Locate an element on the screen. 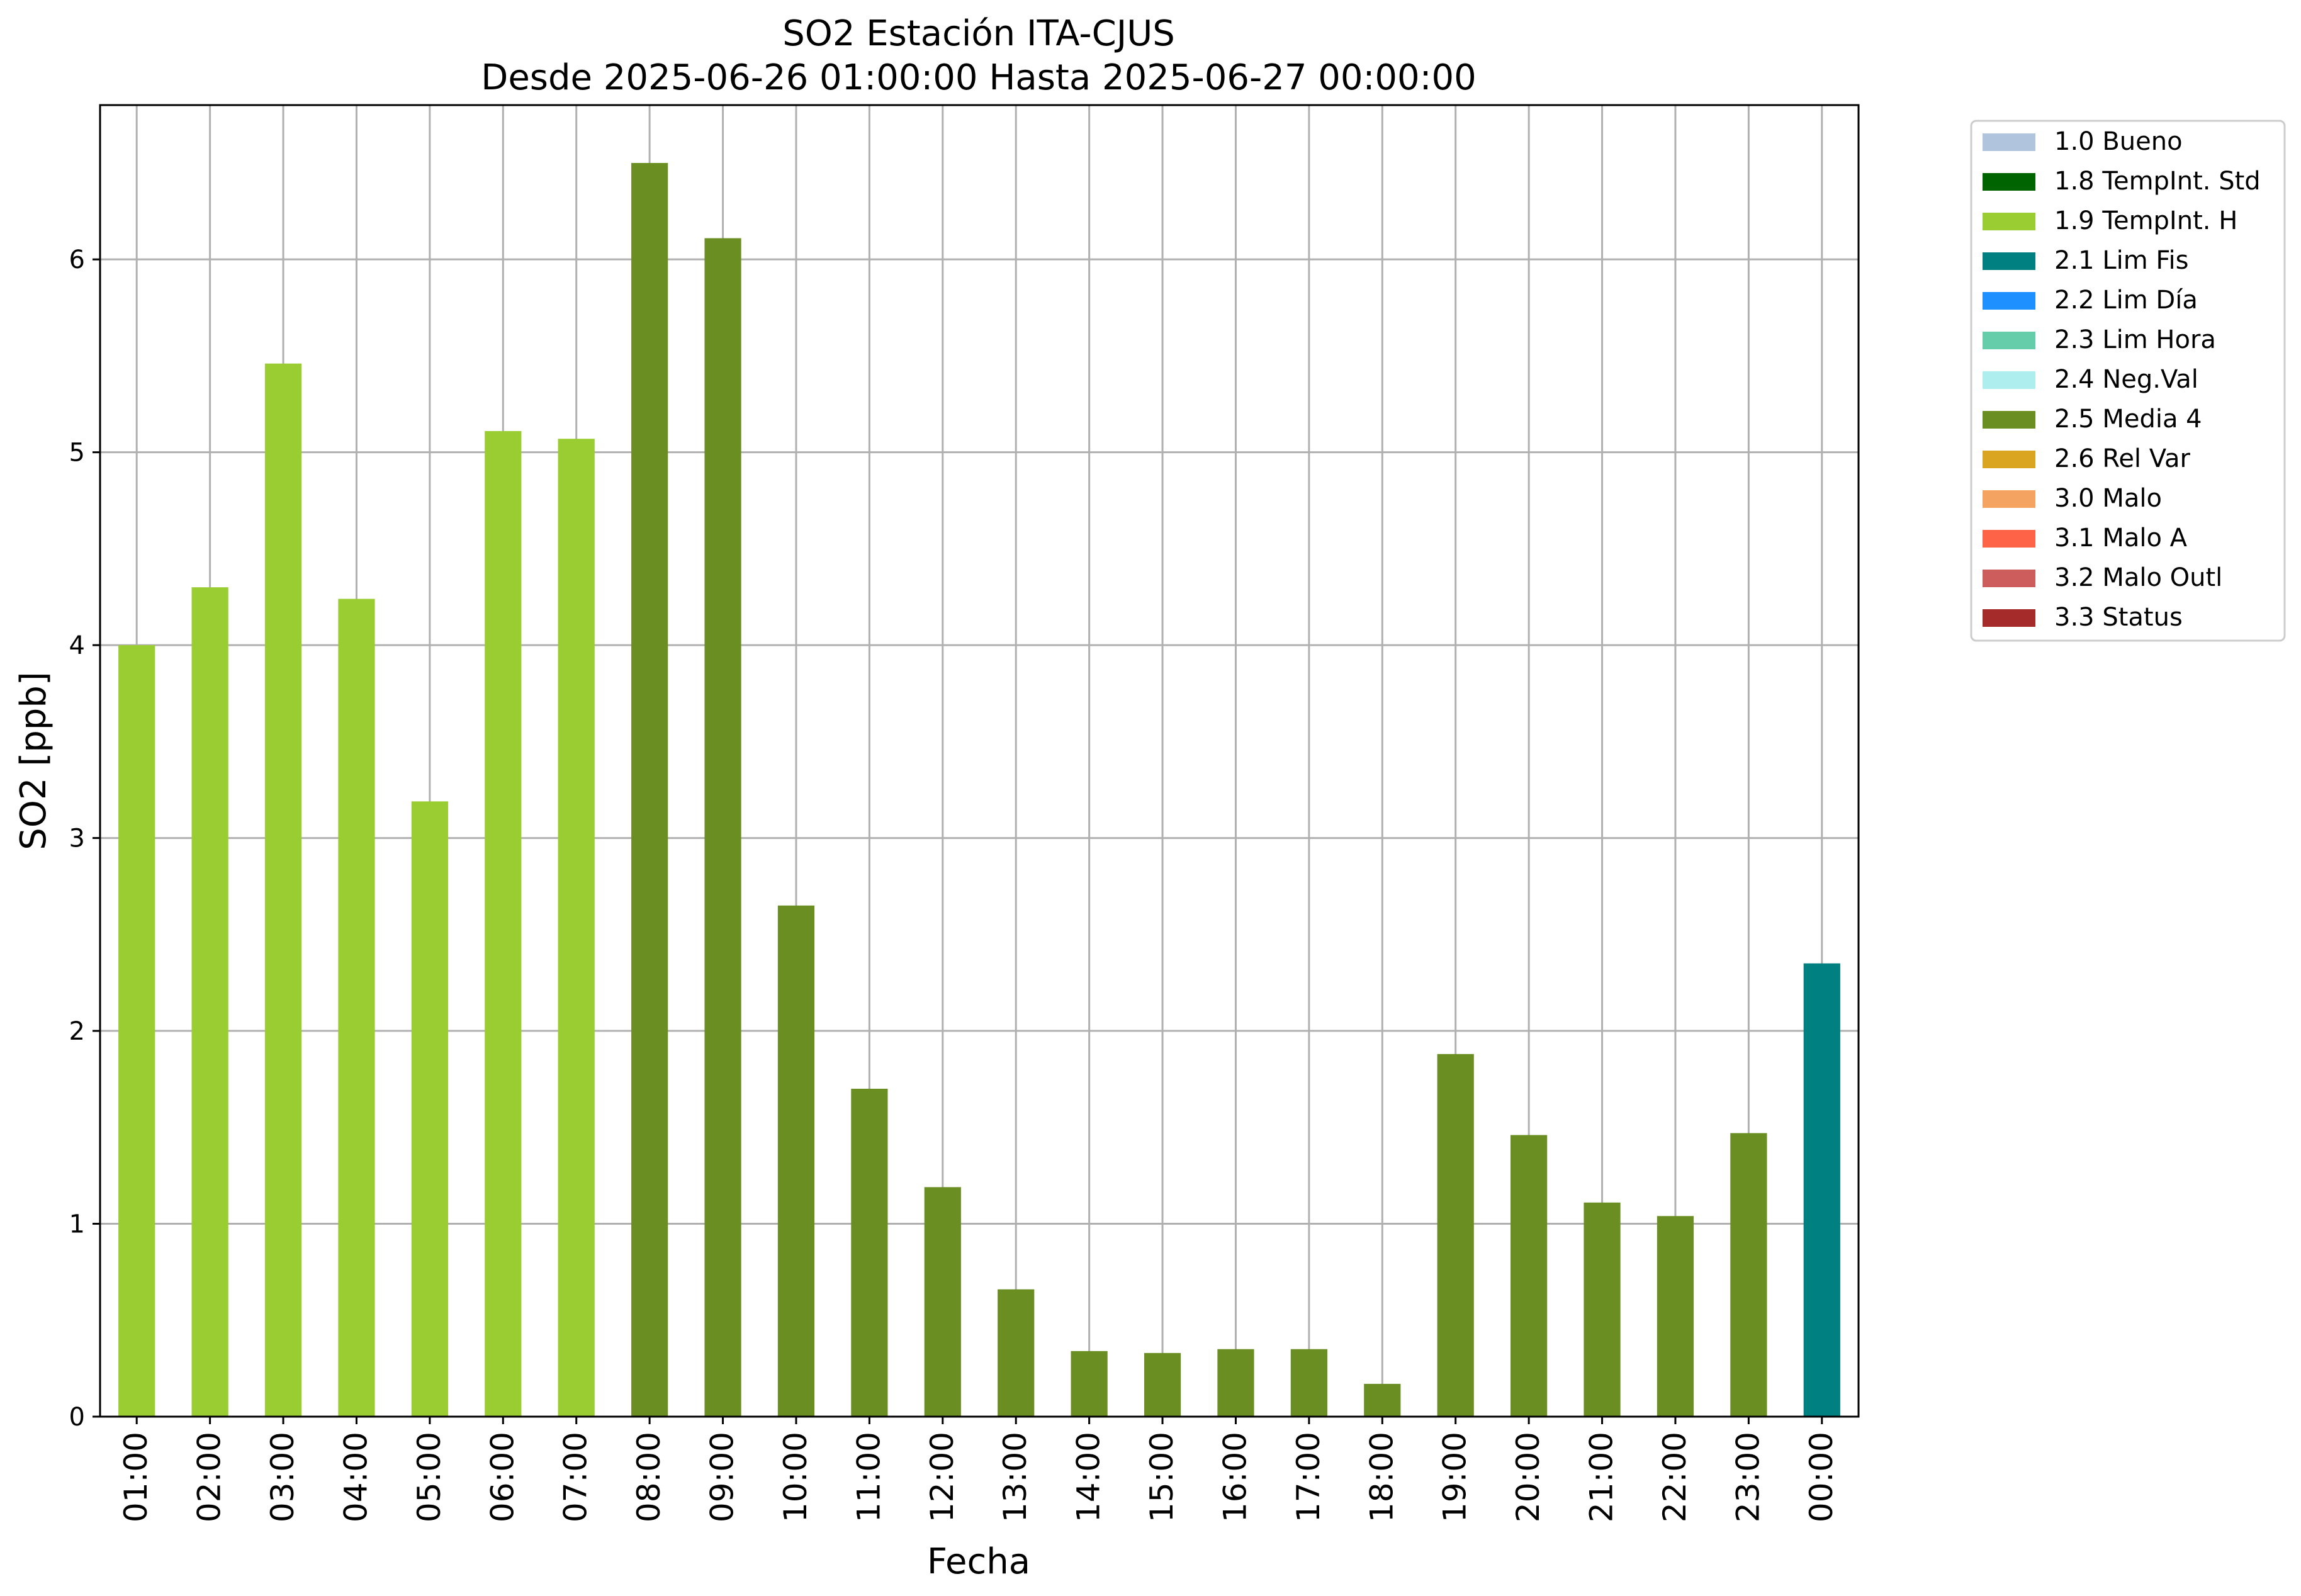 The height and width of the screenshot is (1596, 2301). legend-item-label: 2.3 Lim Hora is located at coordinates (2135, 339).